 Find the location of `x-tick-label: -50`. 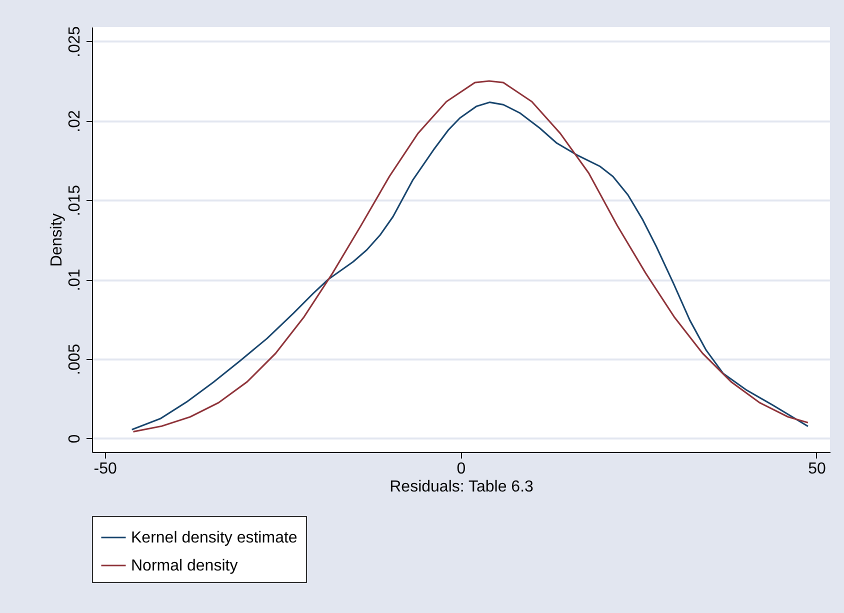

x-tick-label: -50 is located at coordinates (105, 469).